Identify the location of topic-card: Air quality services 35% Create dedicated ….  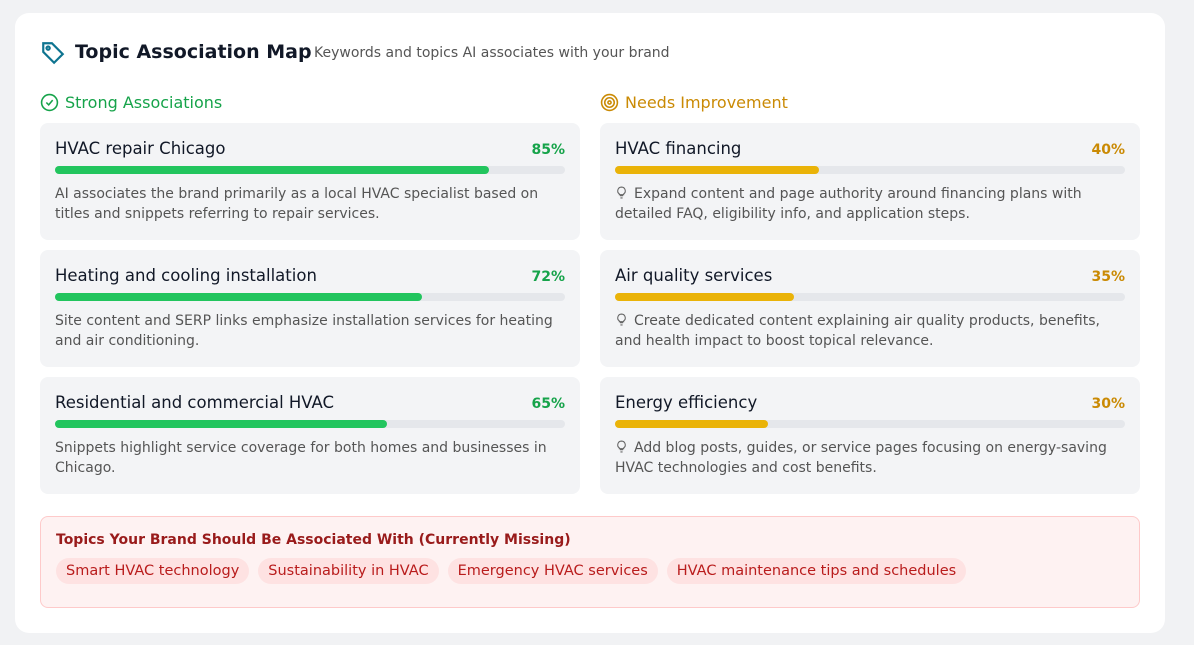
(870, 308).